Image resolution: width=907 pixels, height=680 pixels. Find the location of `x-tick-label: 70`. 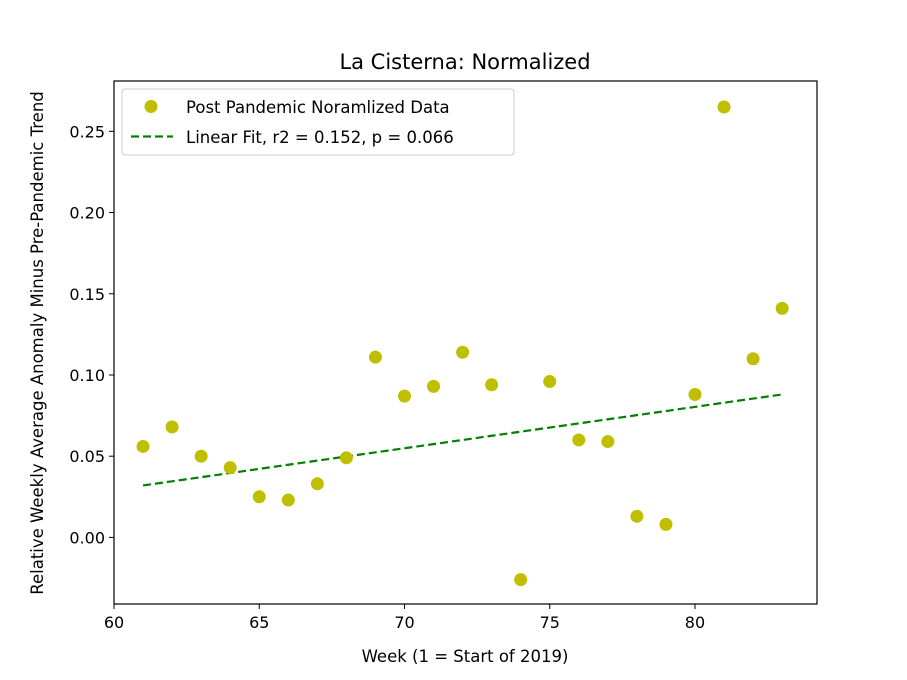

x-tick-label: 70 is located at coordinates (404, 622).